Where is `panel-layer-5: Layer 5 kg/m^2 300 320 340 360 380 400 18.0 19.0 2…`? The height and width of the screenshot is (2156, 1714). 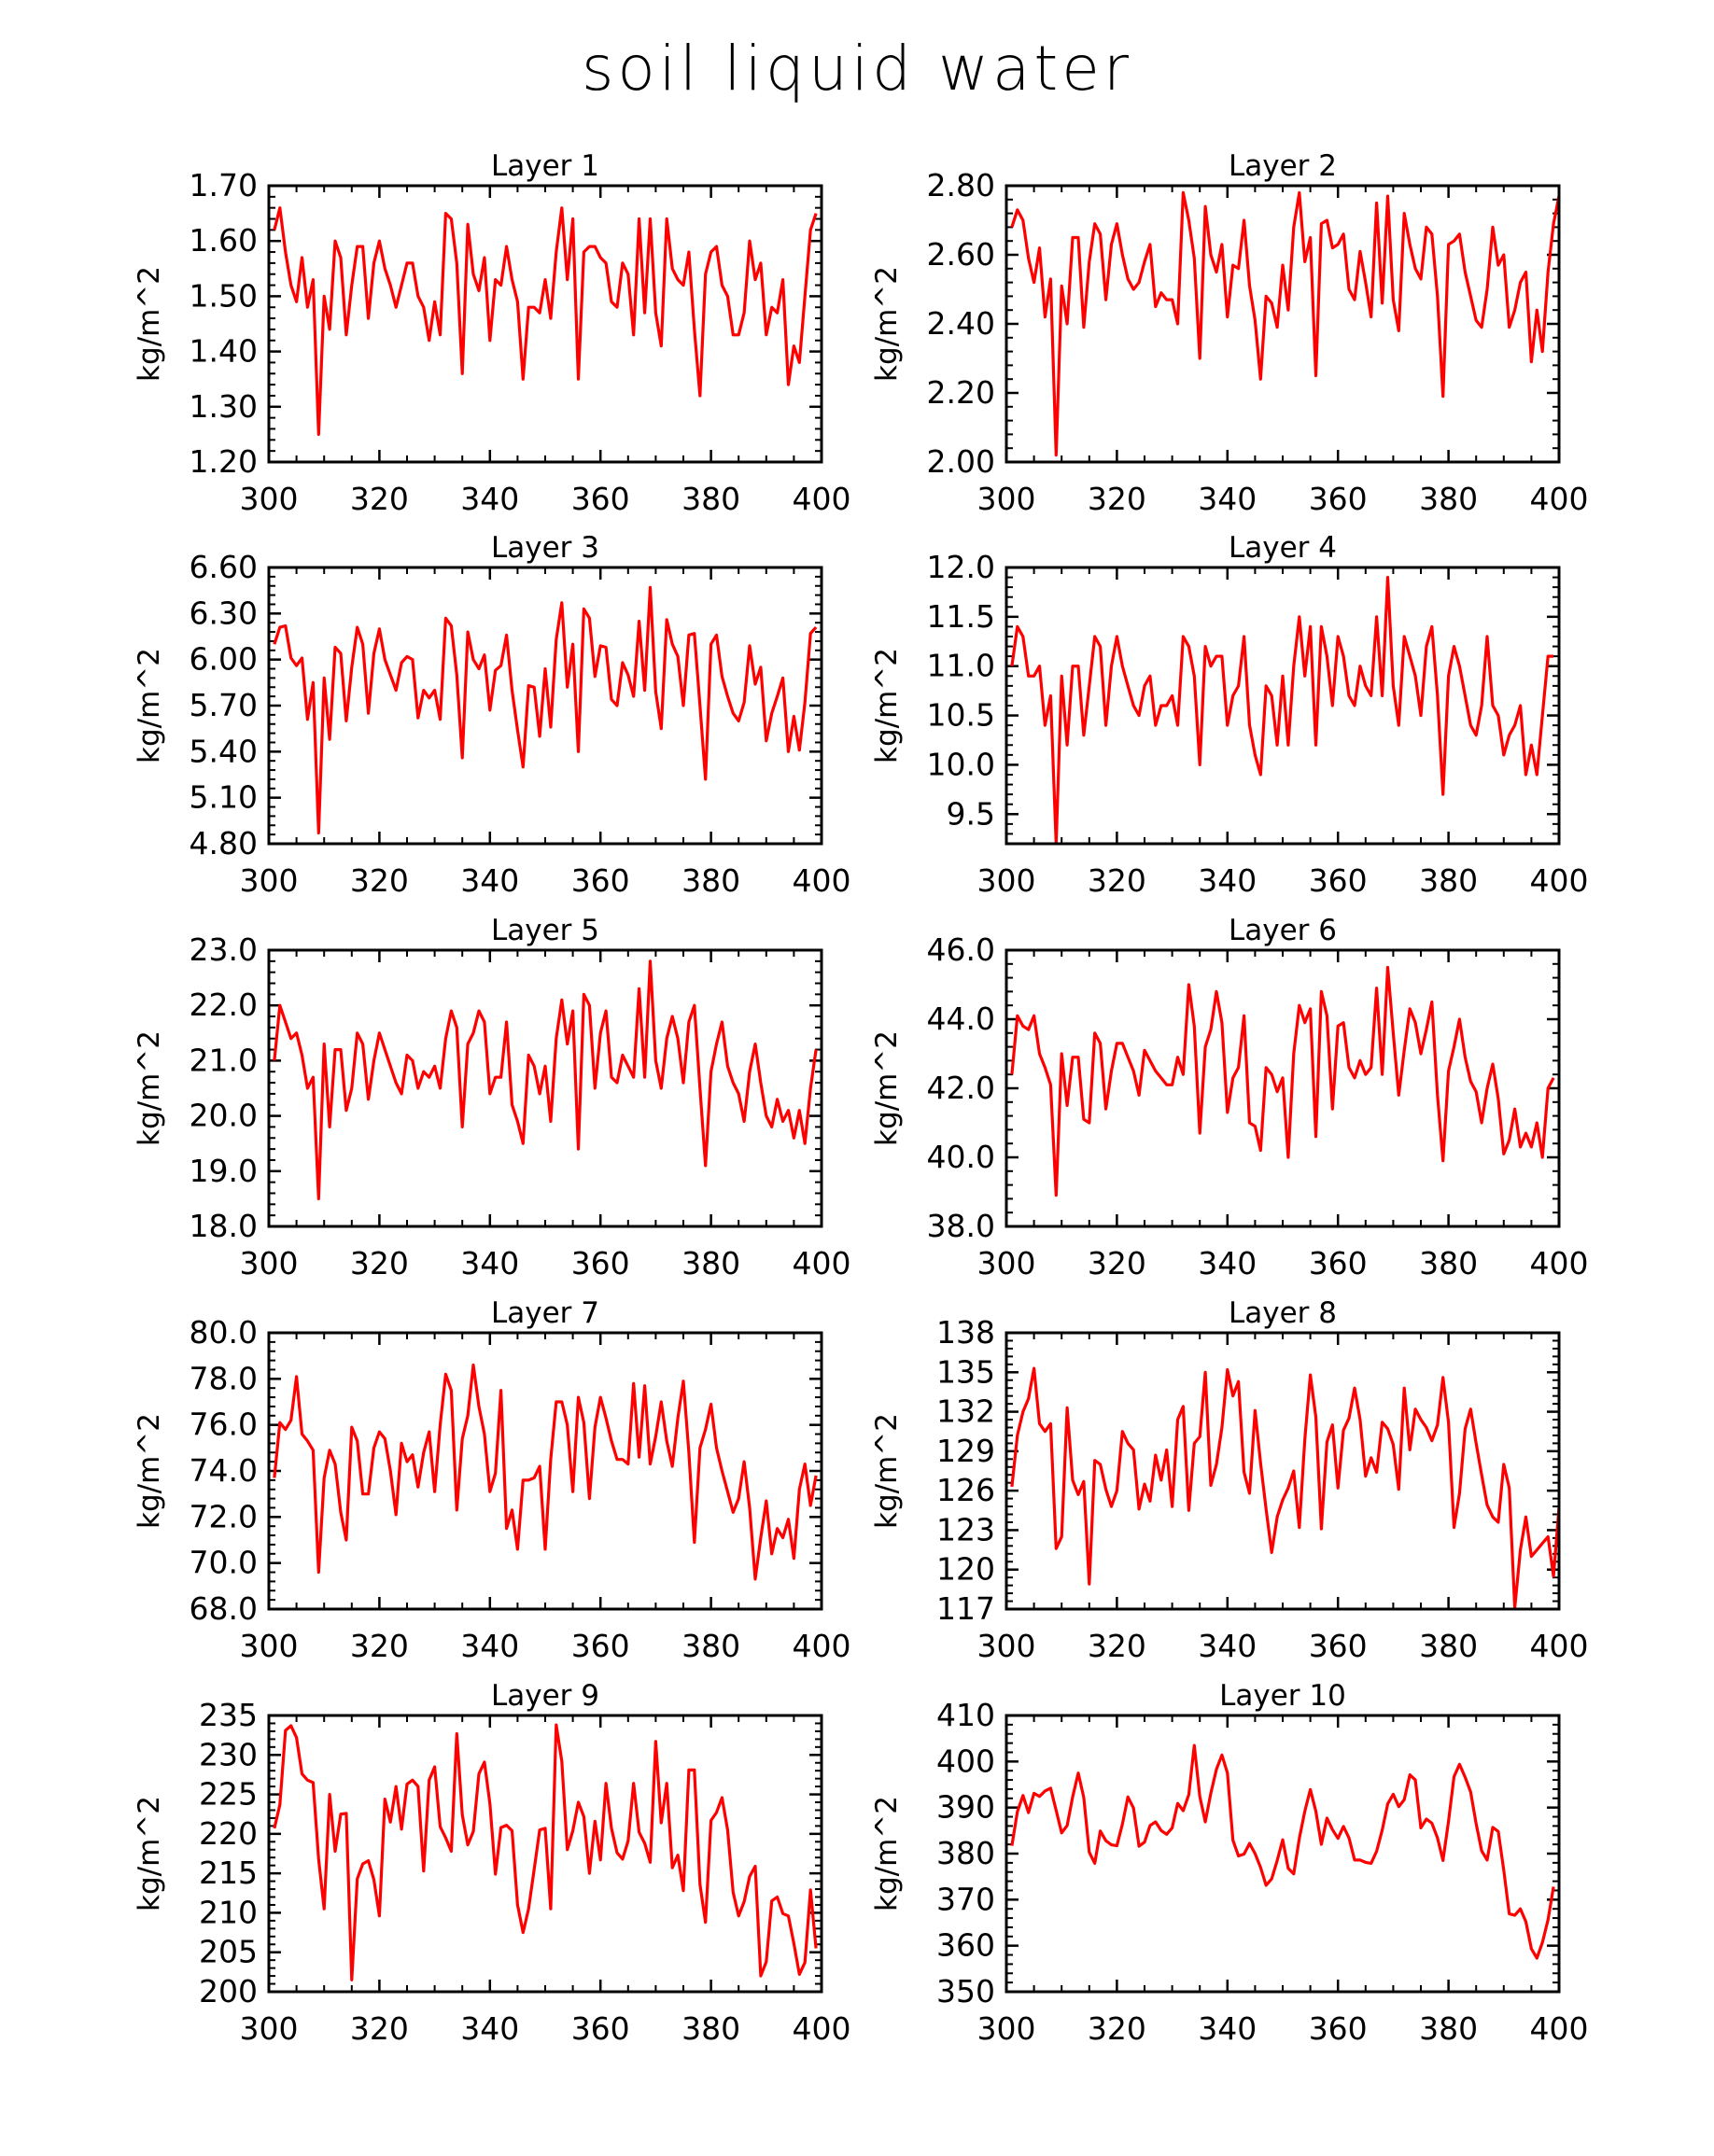 panel-layer-5: Layer 5 kg/m^2 300 320 340 360 380 400 18.0 19.0 2… is located at coordinates (492, 1097).